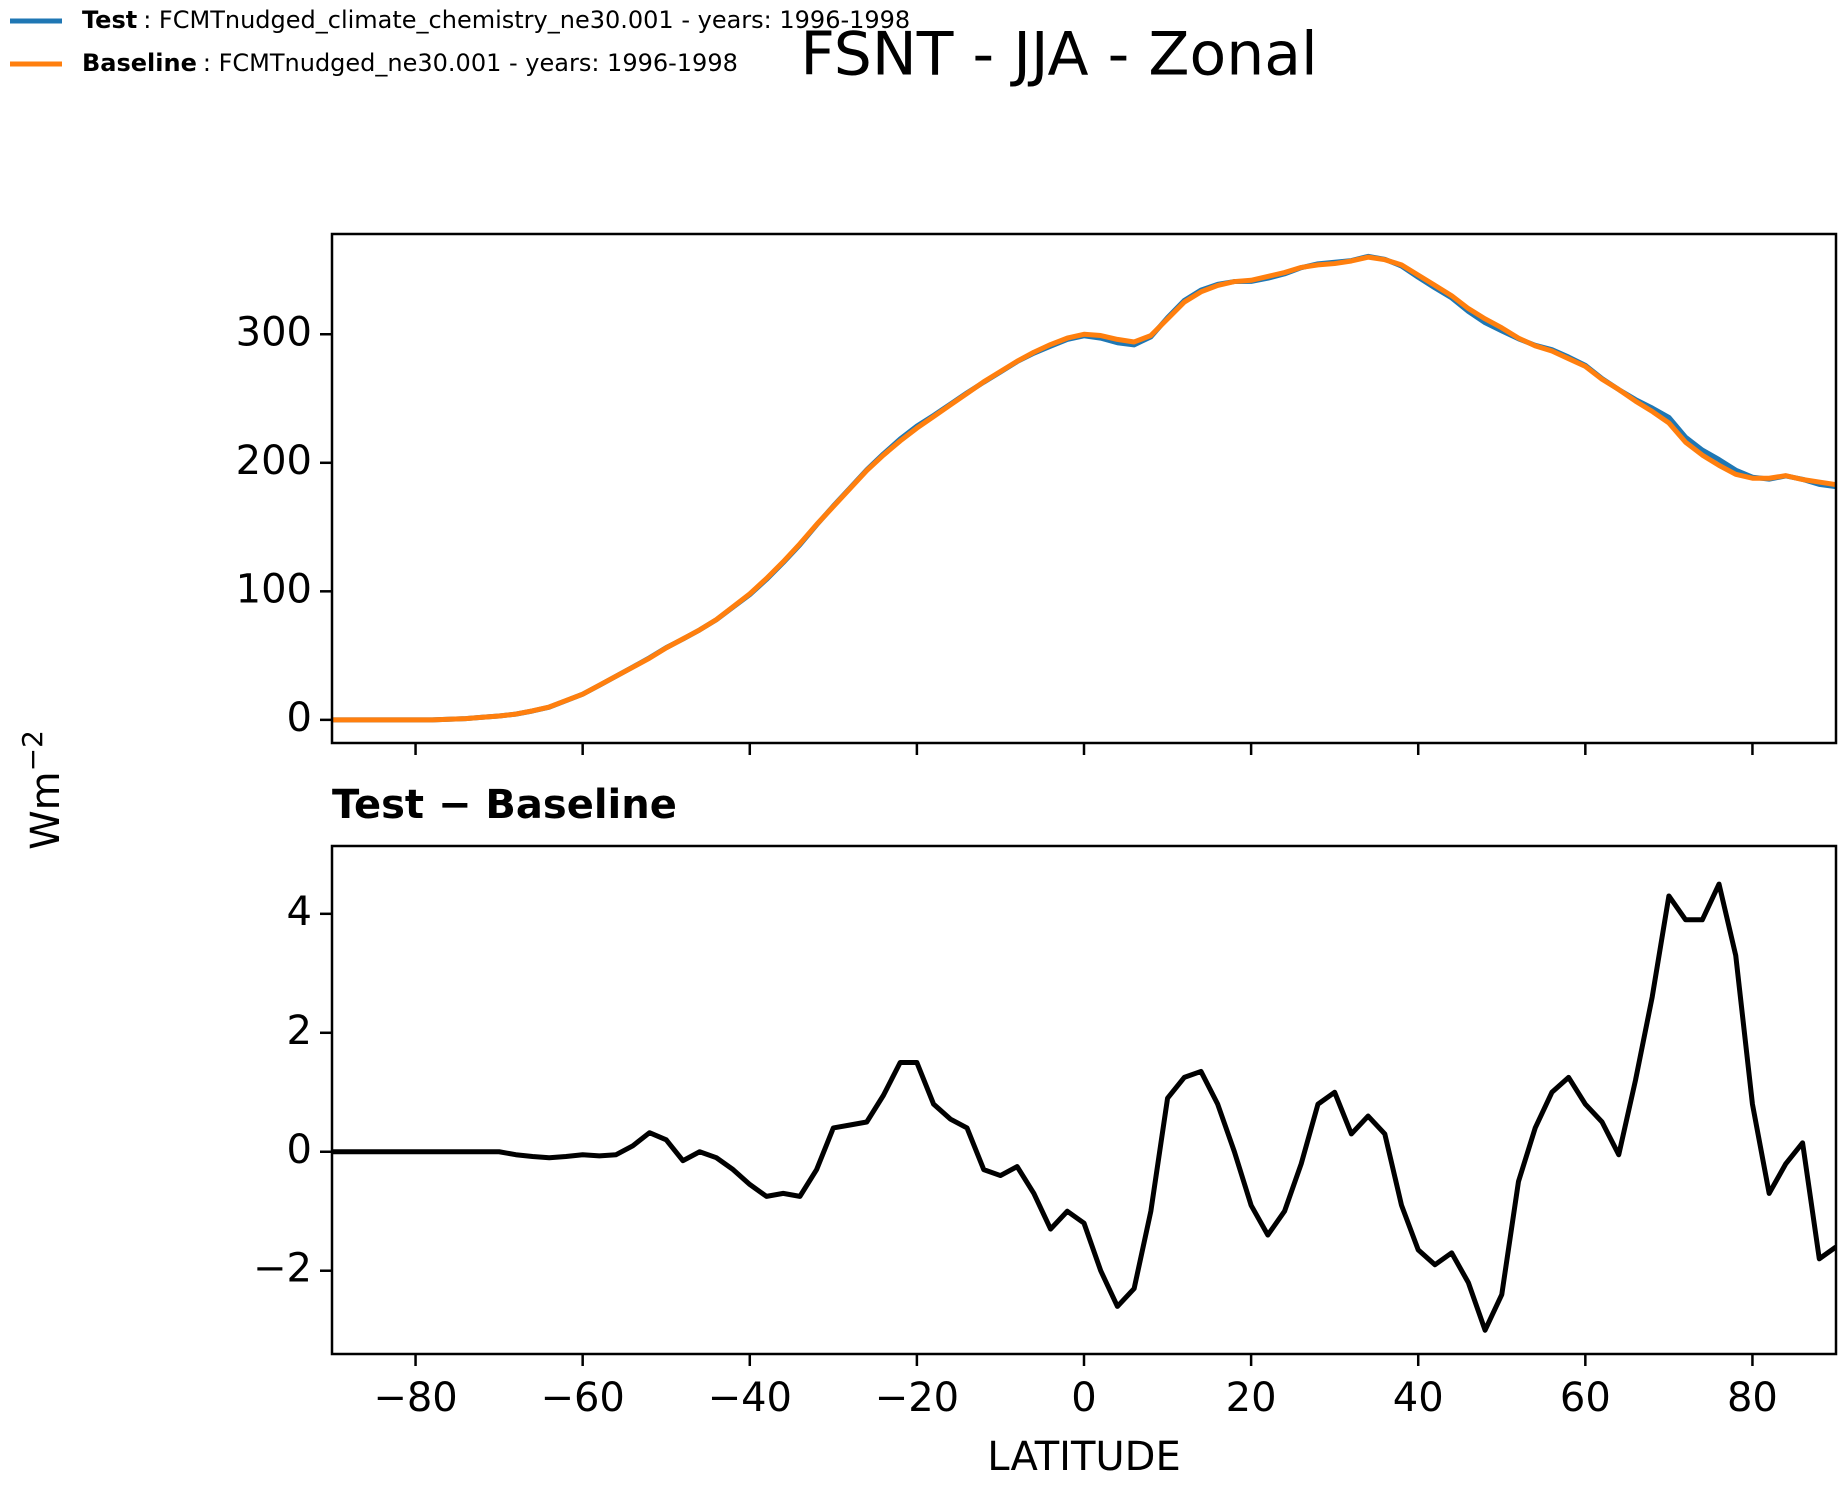 Image resolution: width=1845 pixels, height=1496 pixels. I want to click on y-axis-label-base: Wm, so click(46, 810).